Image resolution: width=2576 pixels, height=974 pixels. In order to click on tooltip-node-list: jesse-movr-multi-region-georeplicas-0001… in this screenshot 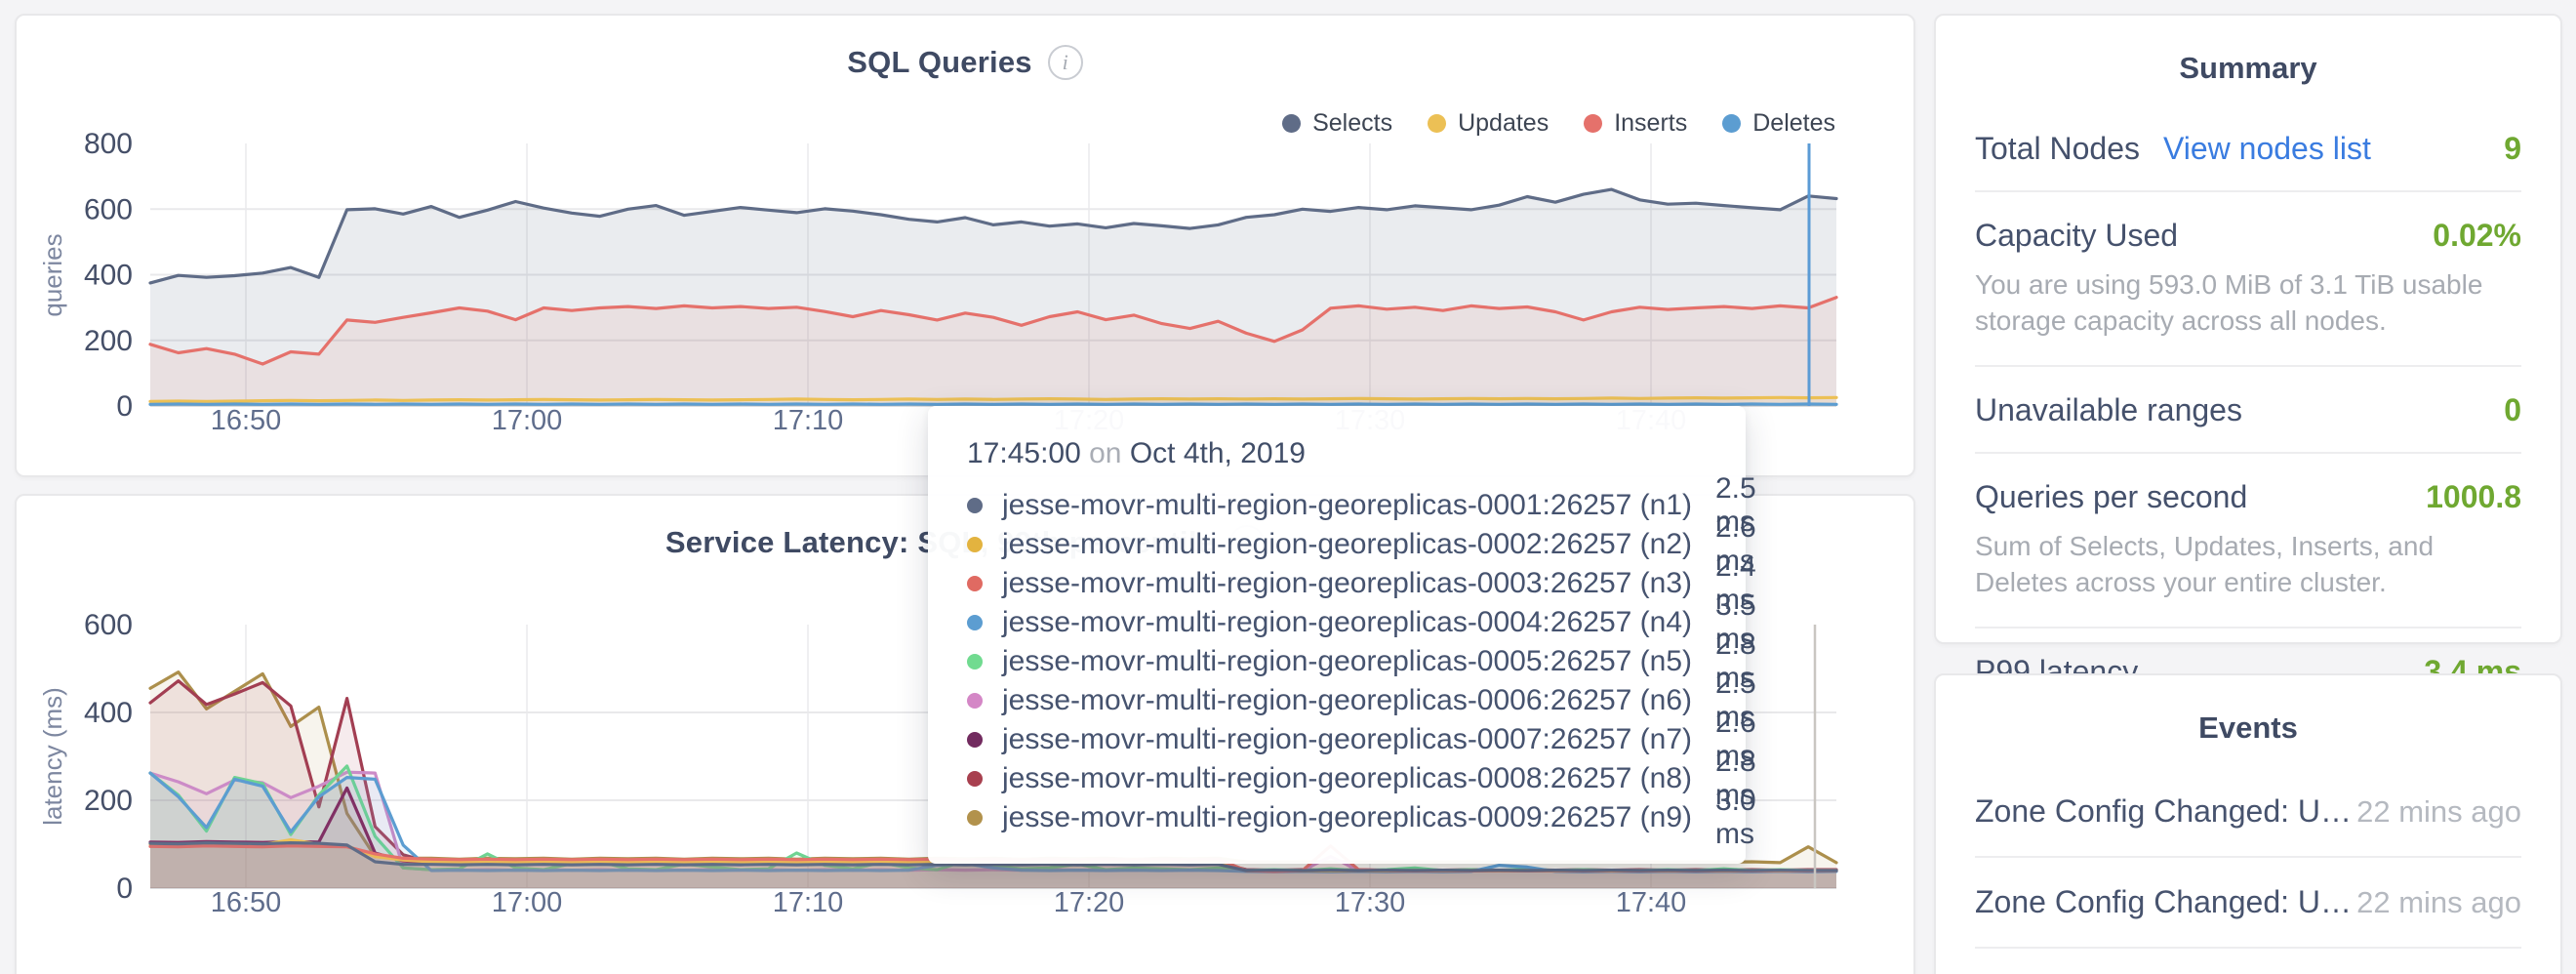, I will do `click(1361, 661)`.